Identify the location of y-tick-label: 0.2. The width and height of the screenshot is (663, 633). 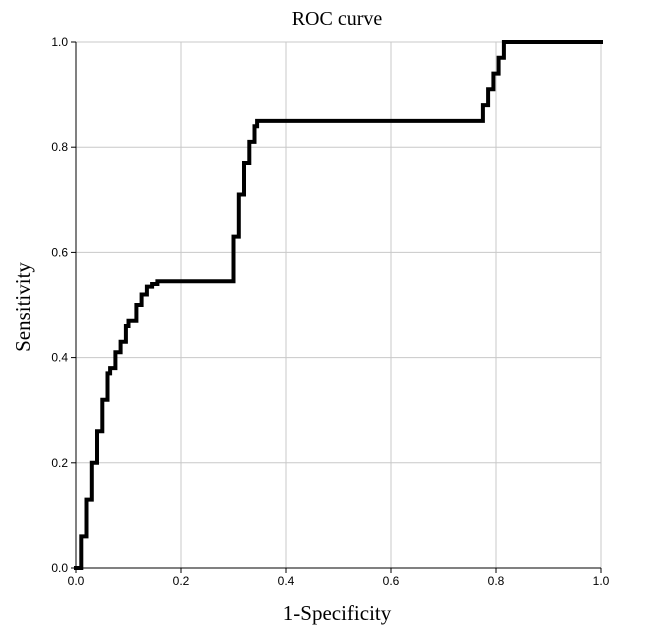
(59, 463).